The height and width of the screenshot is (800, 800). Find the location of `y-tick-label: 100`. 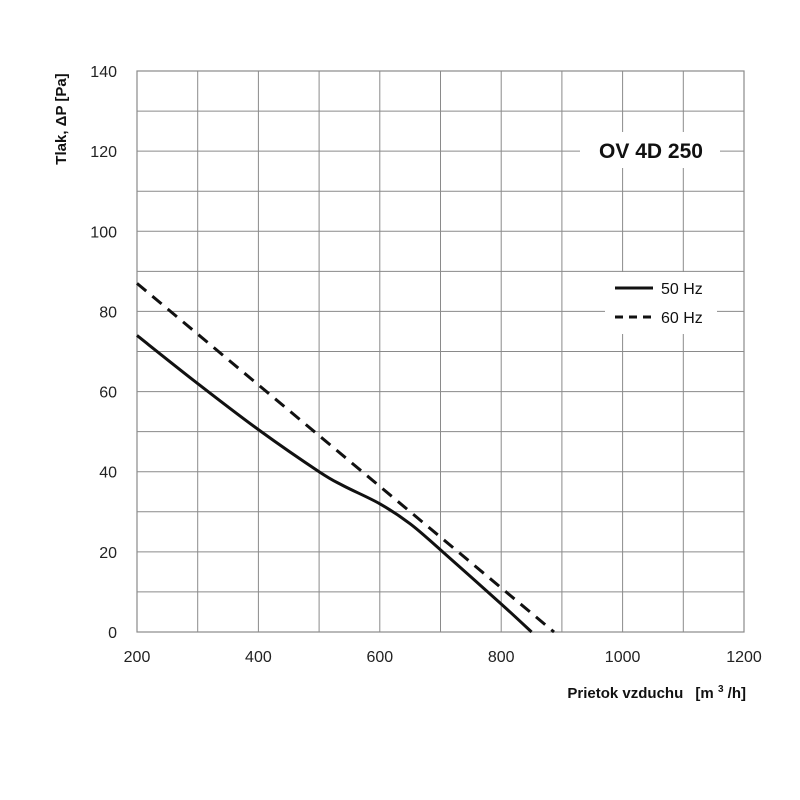

y-tick-label: 100 is located at coordinates (103, 232).